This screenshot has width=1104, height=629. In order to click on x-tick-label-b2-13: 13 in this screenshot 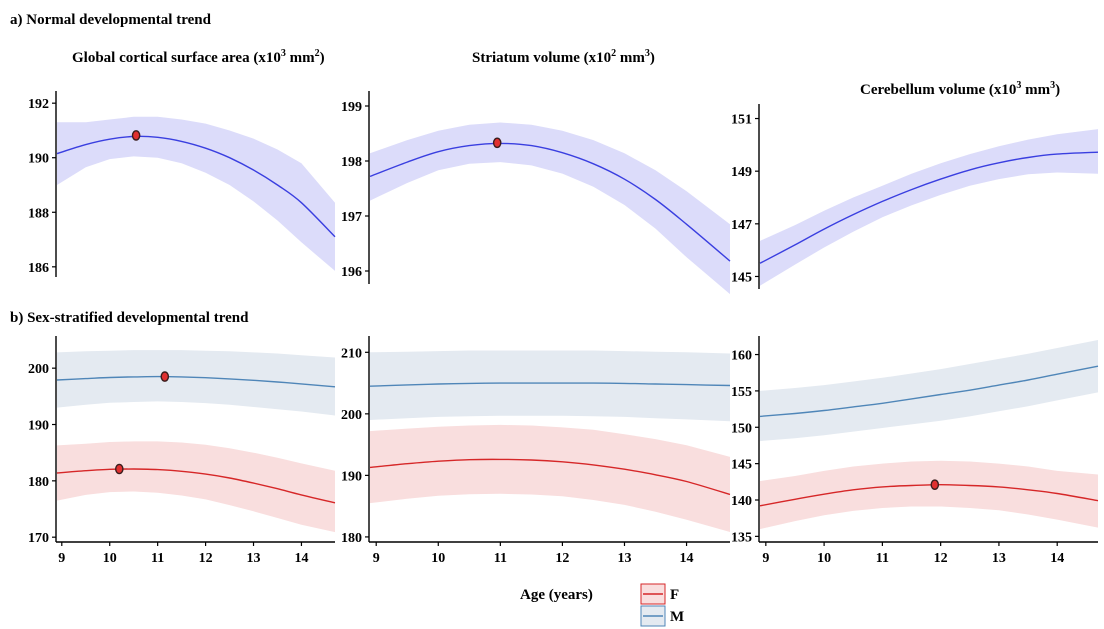, I will do `click(624, 558)`.